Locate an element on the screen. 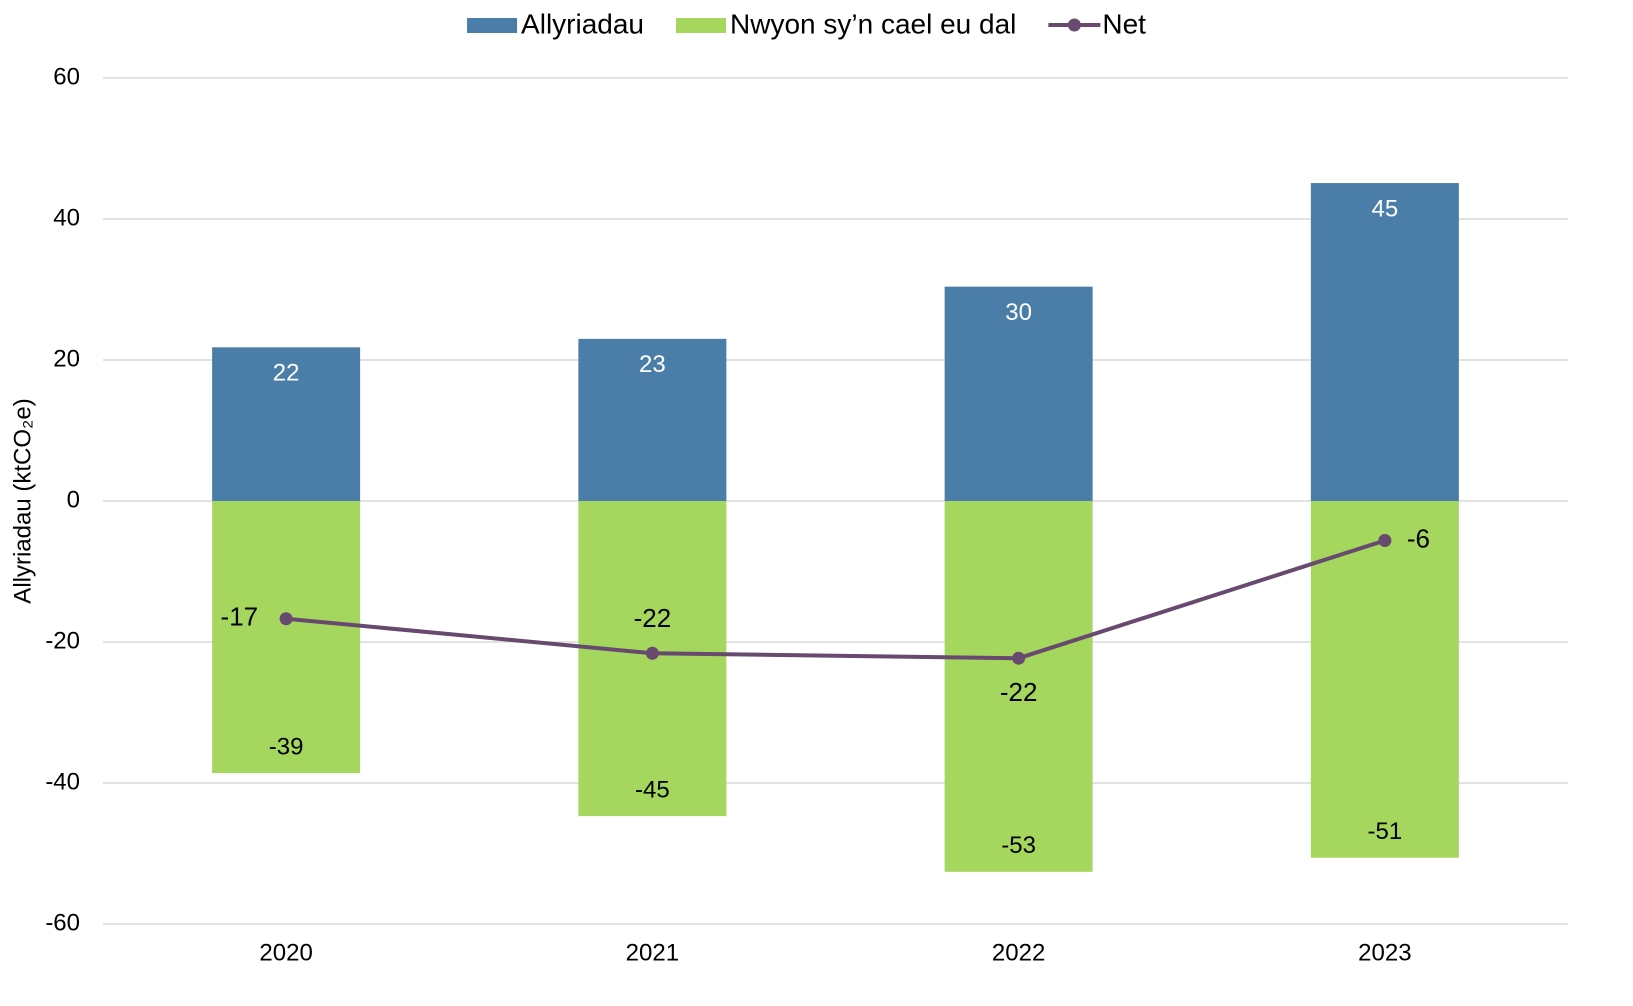  data-label: 23 is located at coordinates (652, 364).